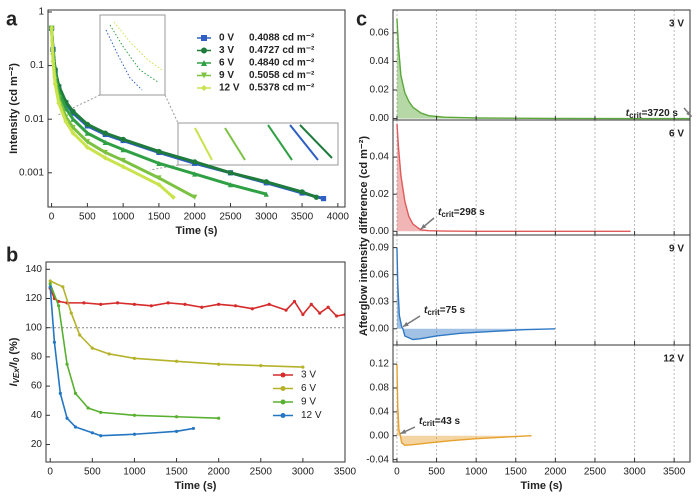 This screenshot has width=700, height=498. Describe the element at coordinates (421, 421) in the screenshot. I see `text-part: t` at that location.